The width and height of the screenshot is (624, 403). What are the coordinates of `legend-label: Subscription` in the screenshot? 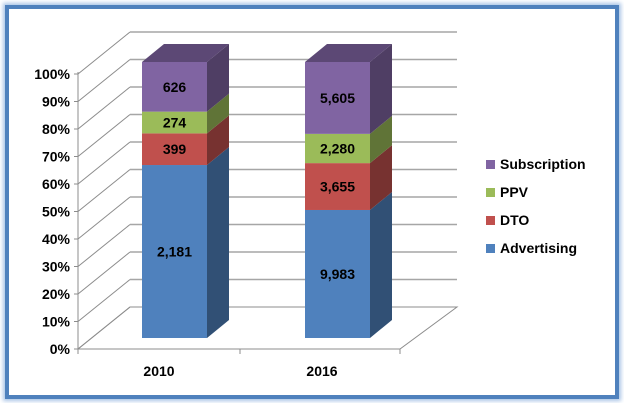 It's located at (543, 164).